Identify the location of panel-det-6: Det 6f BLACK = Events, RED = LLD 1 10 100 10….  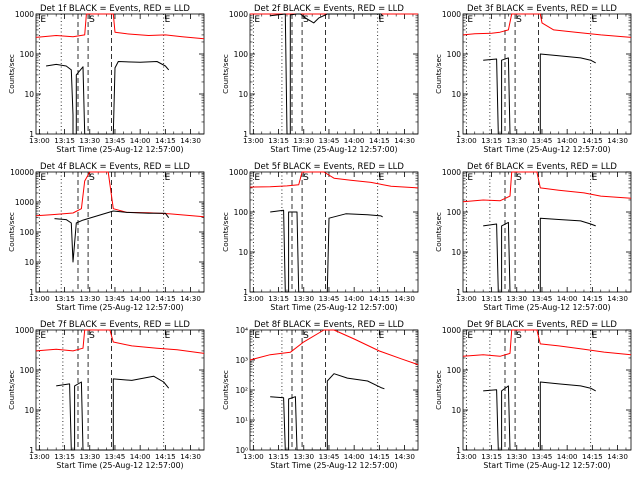
(533, 237).